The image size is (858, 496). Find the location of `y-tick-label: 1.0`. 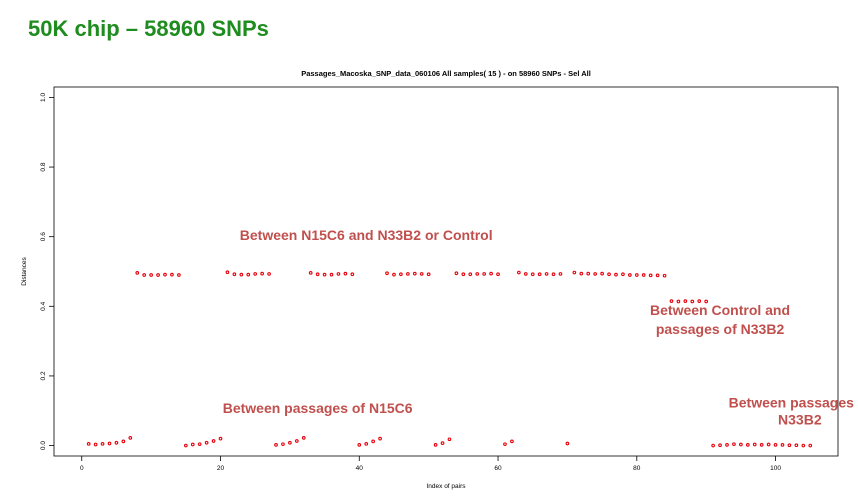

y-tick-label: 1.0 is located at coordinates (43, 97).